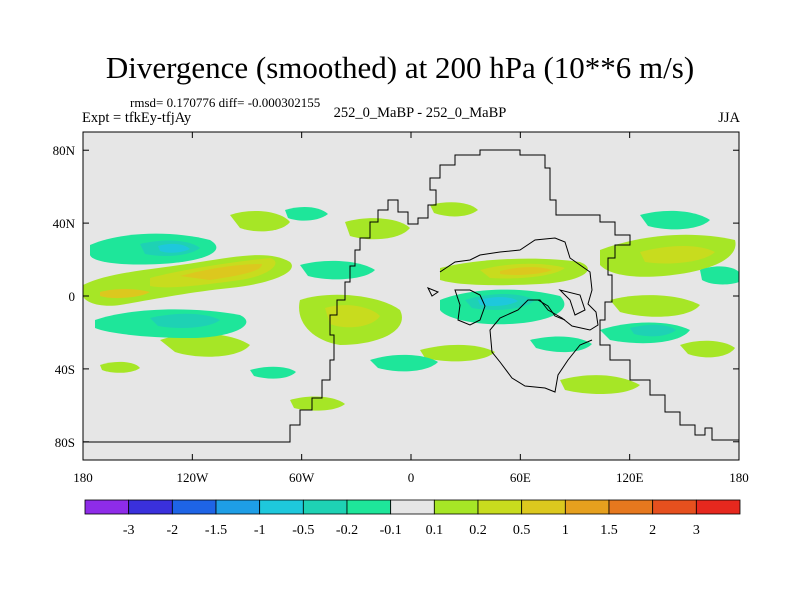 This screenshot has height=600, width=800. Describe the element at coordinates (520, 477) in the screenshot. I see `lon-tick-label: 60E` at that location.